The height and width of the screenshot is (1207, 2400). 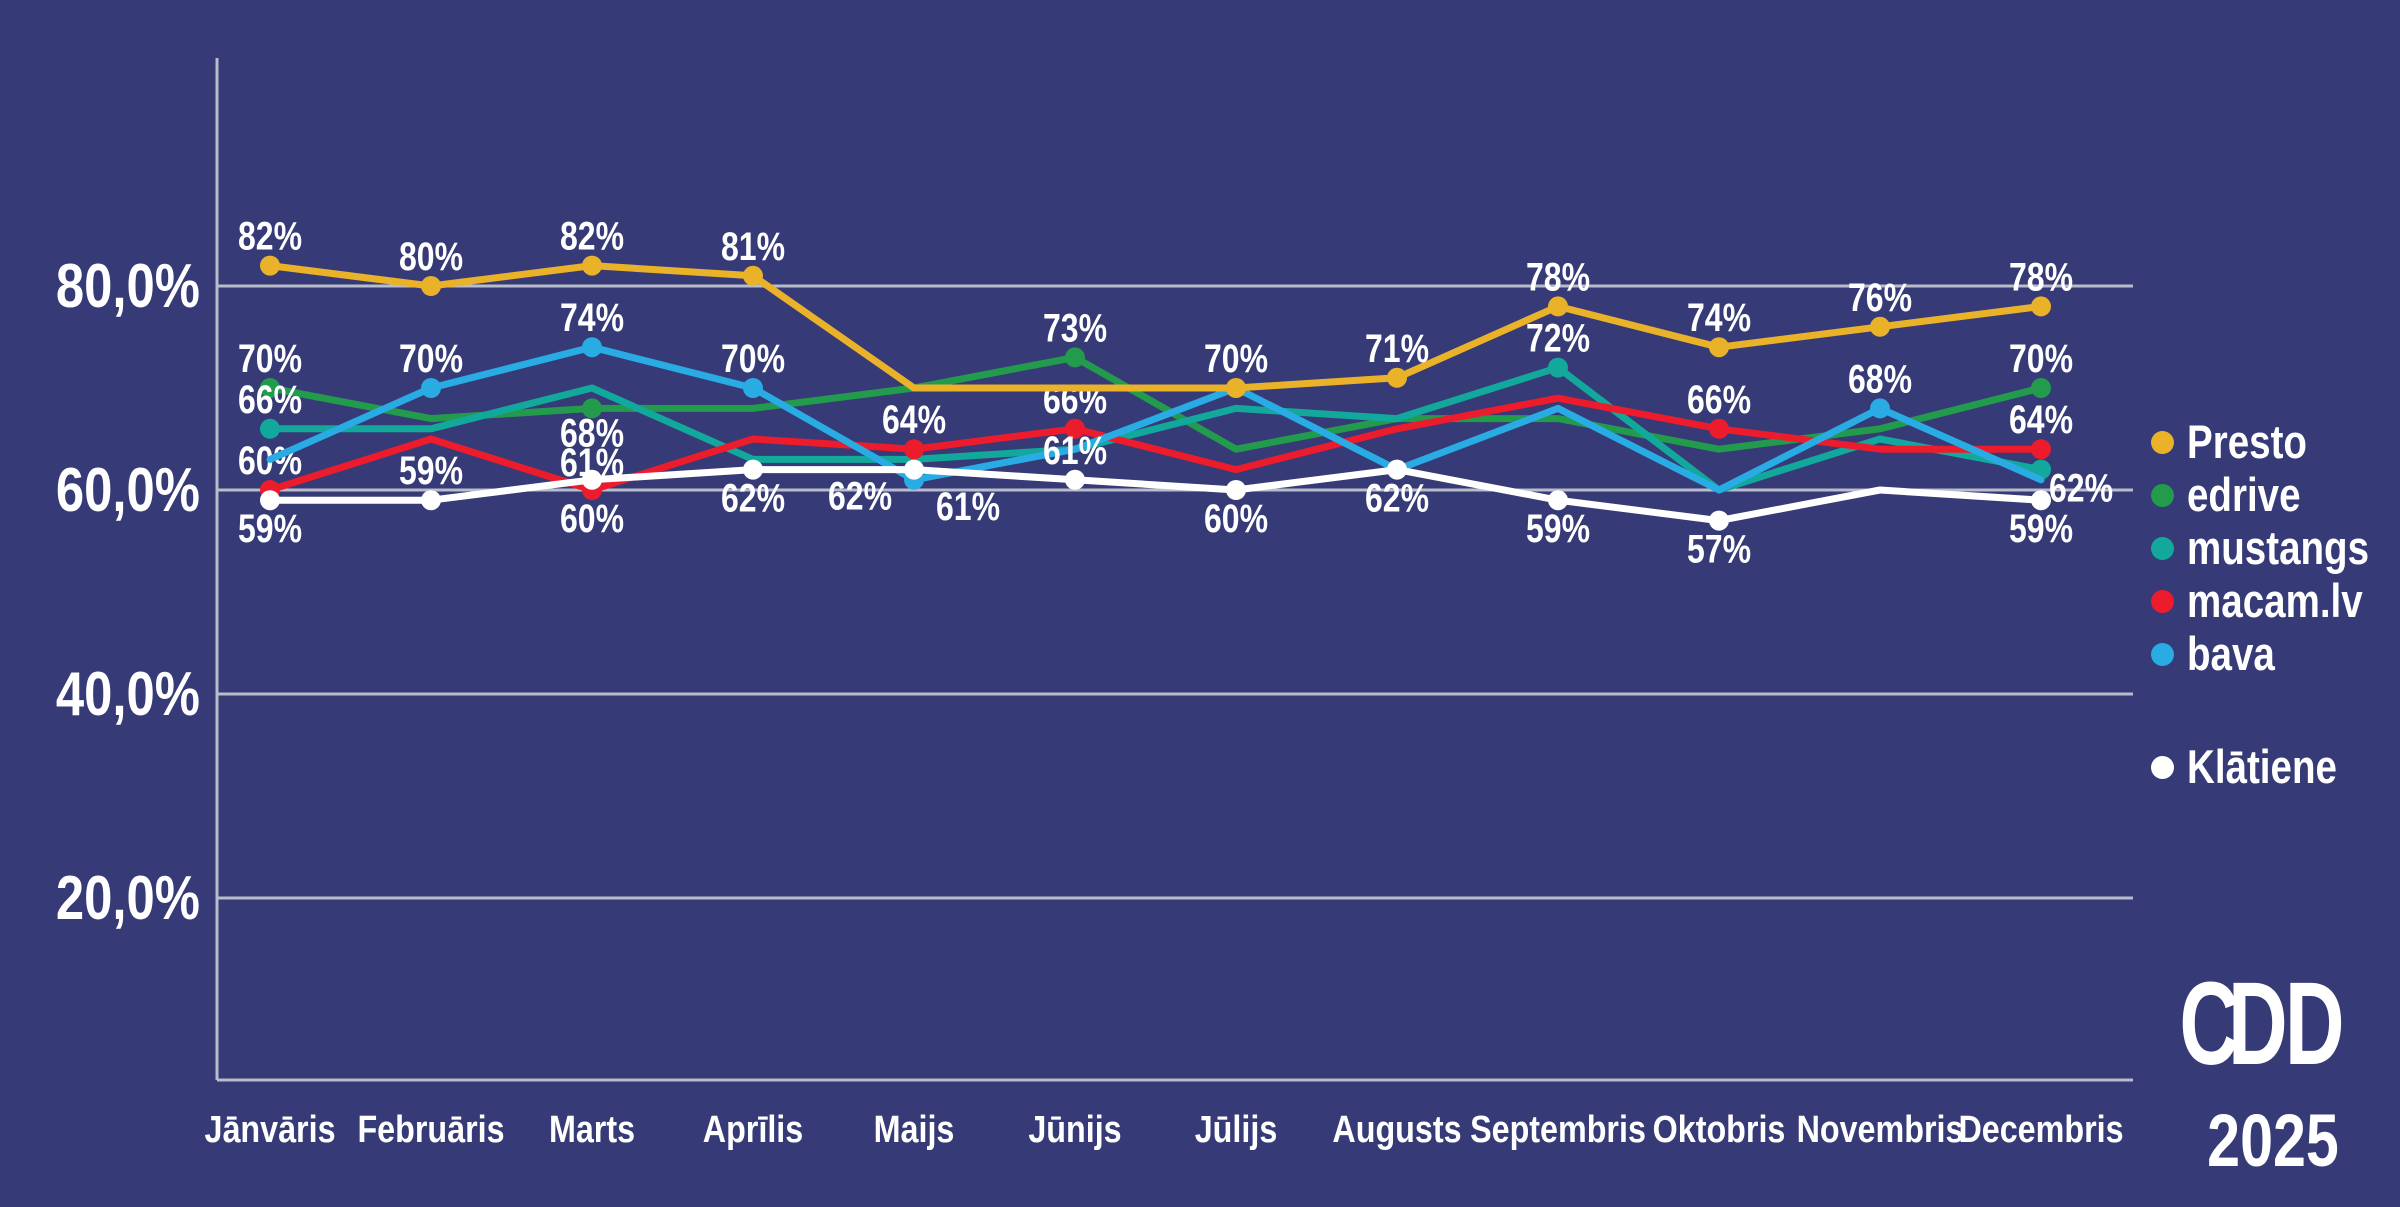 I want to click on x-axis-month-label: Novembris, so click(x=1880, y=1130).